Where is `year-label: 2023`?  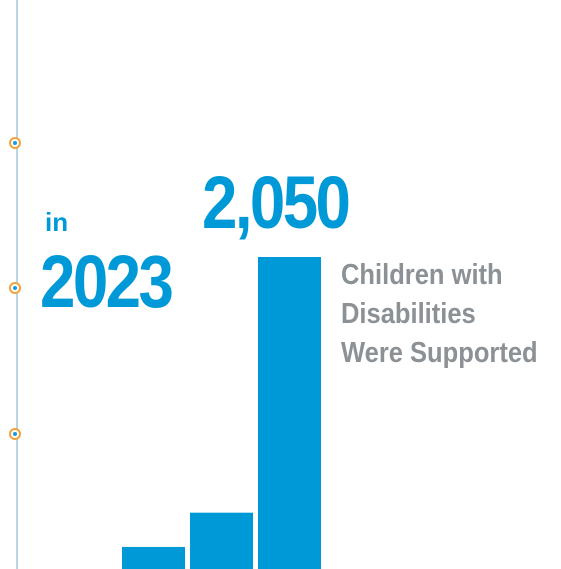
year-label: 2023 is located at coordinates (107, 281).